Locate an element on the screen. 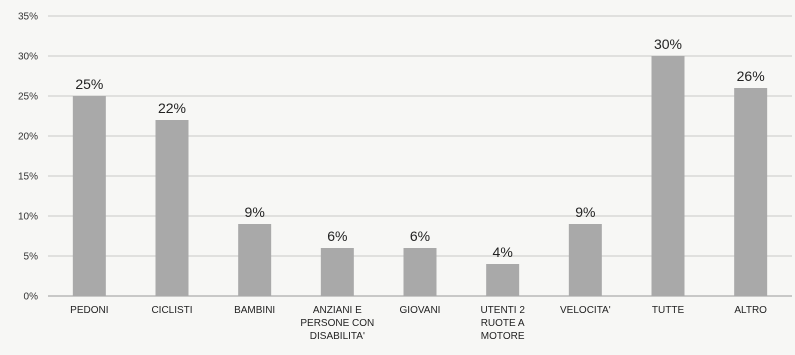 This screenshot has width=795, height=355. y-tick-label: 0% is located at coordinates (31, 297).